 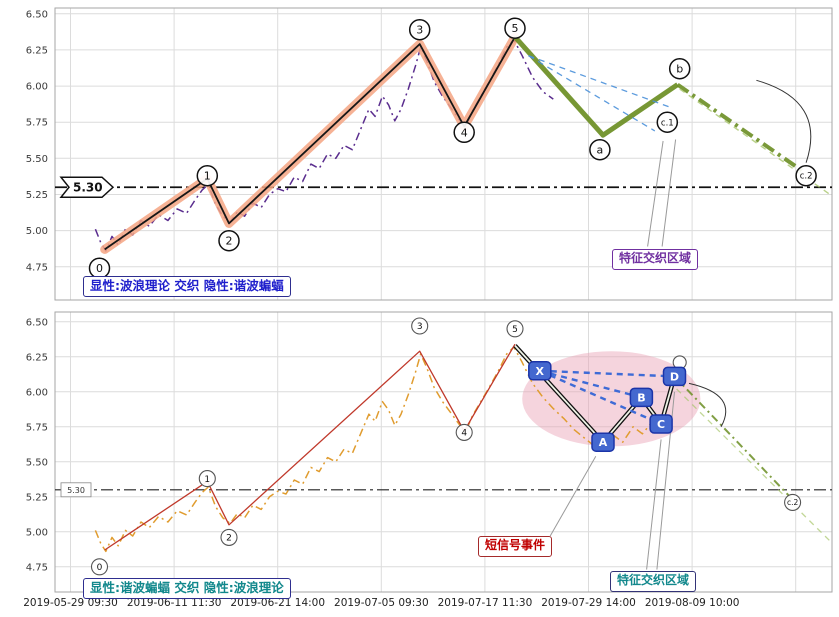 I want to click on harmonic-node-X, so click(x=540, y=371).